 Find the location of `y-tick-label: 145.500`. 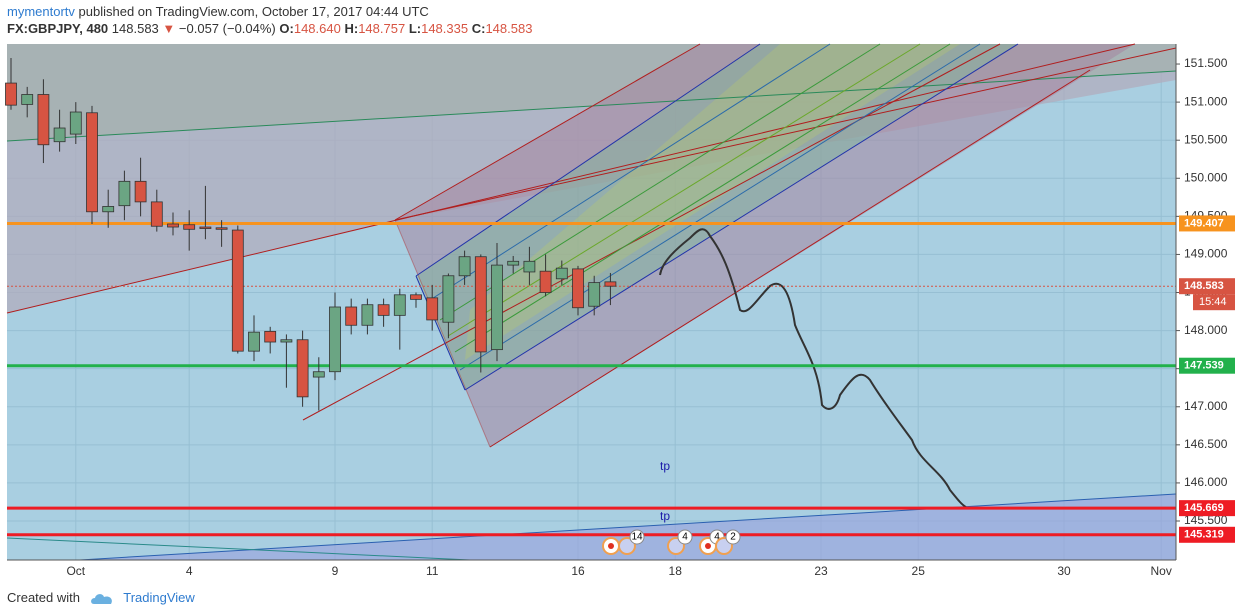

y-tick-label: 145.500 is located at coordinates (1206, 520).